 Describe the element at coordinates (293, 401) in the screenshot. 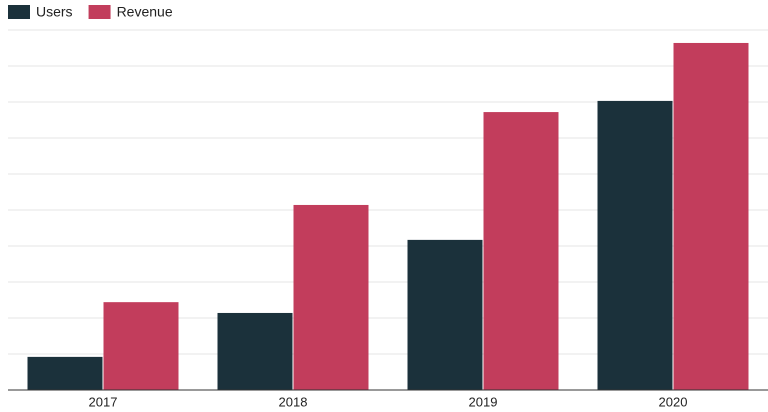

I see `x-tick-label: 2018` at that location.